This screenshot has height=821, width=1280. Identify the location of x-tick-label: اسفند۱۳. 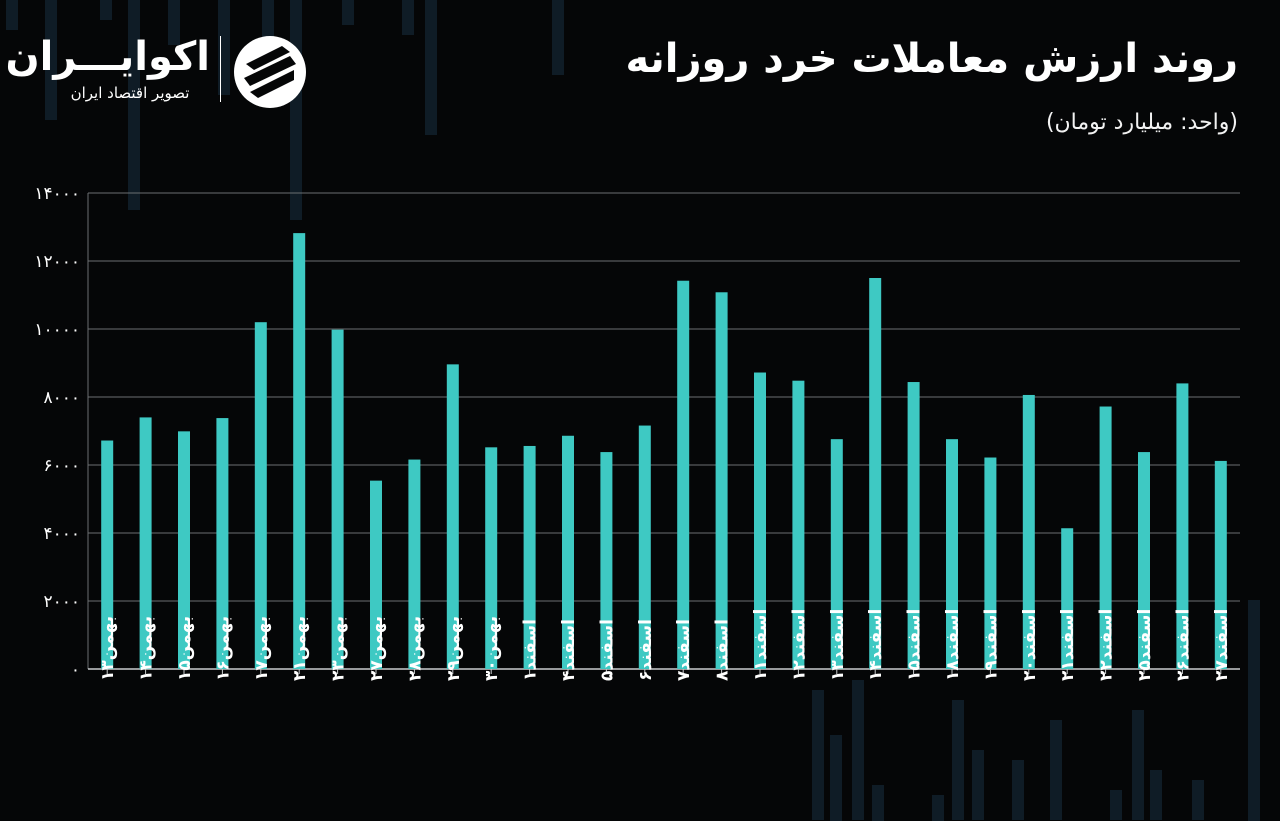
(838, 645).